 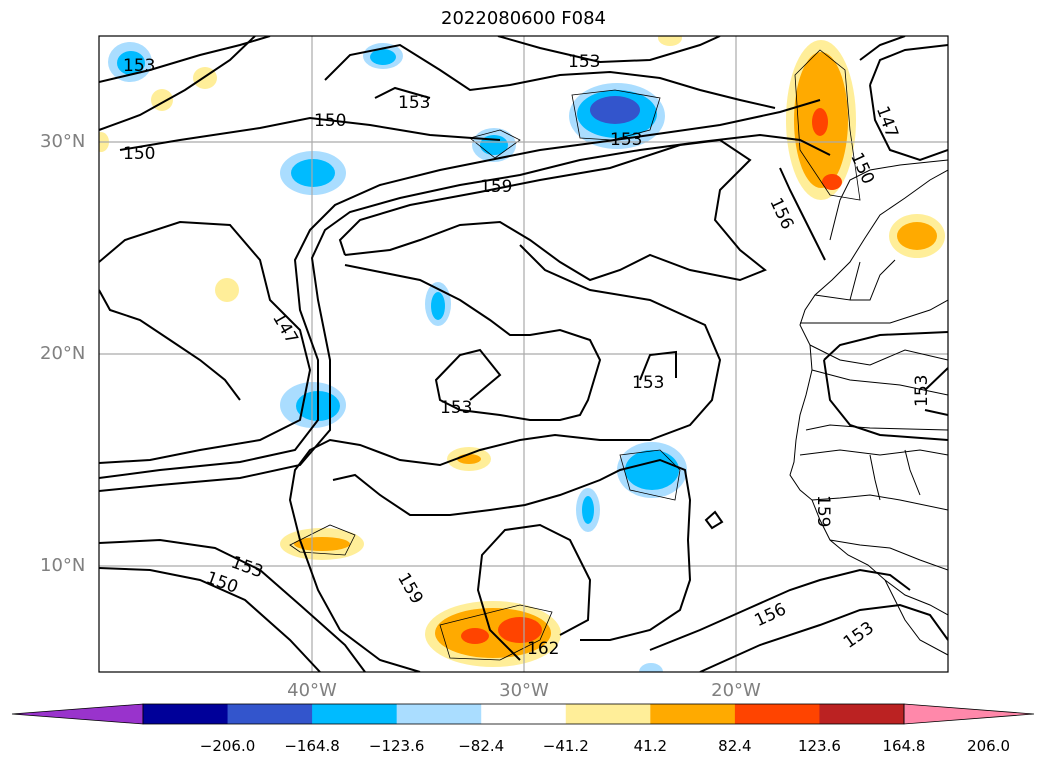 I want to click on colorbar-tick-label: −164.8, so click(x=312, y=746).